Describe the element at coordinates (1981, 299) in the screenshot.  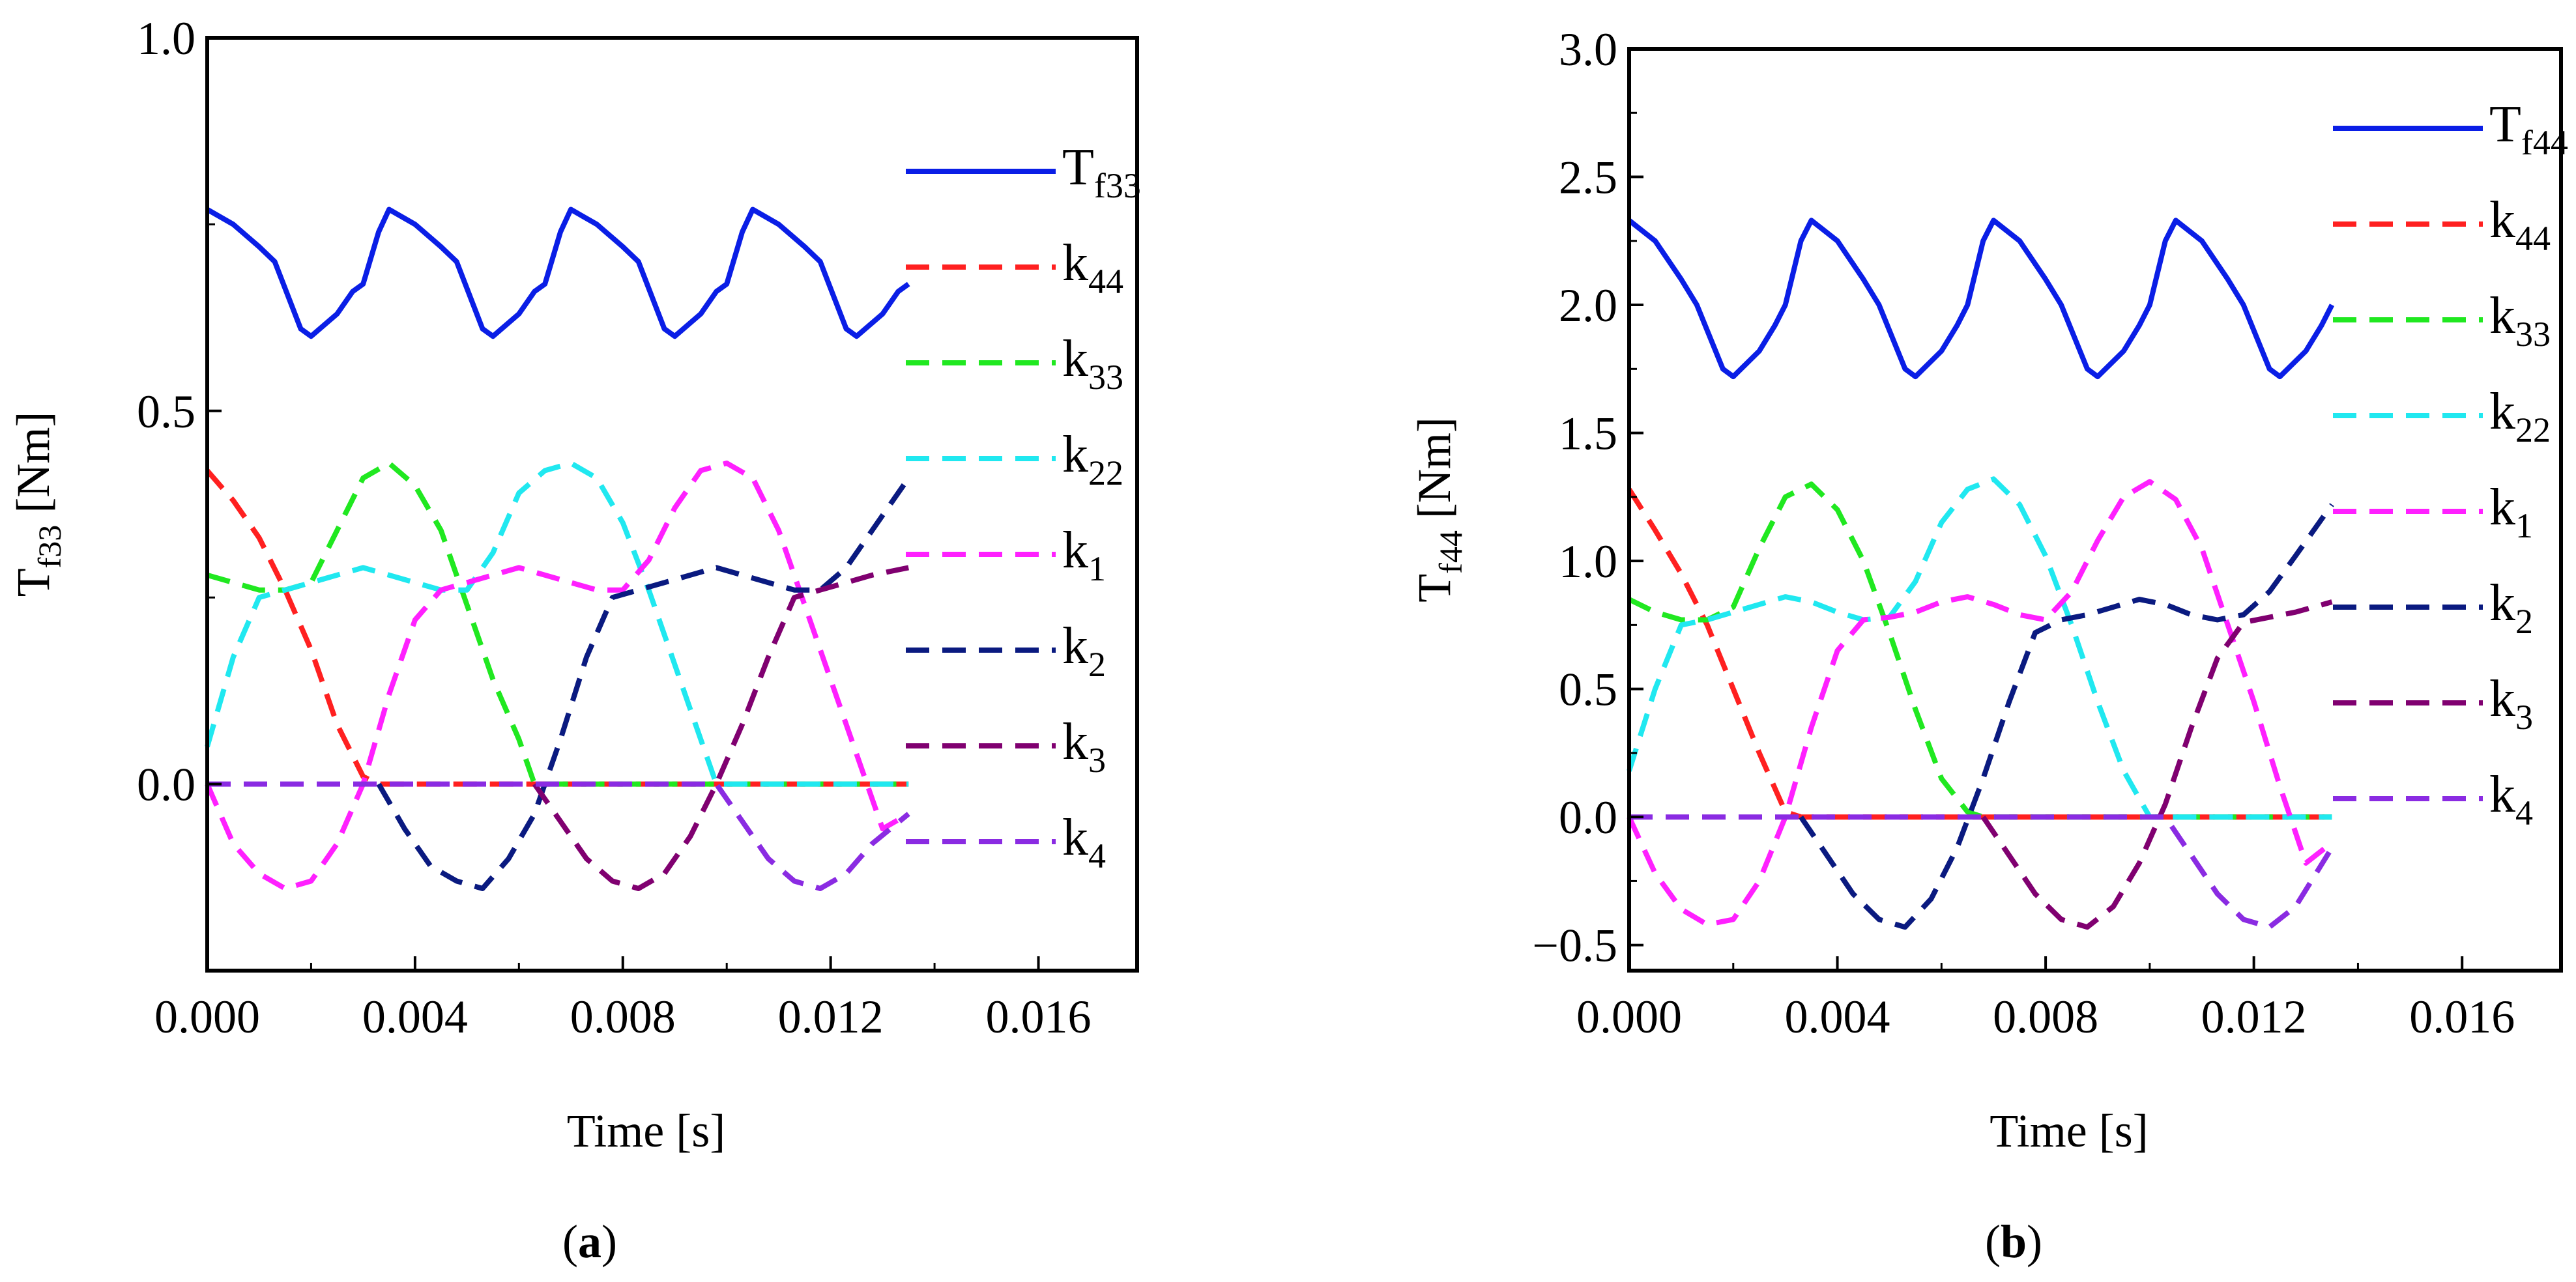
I see `series-line-Tf44` at that location.